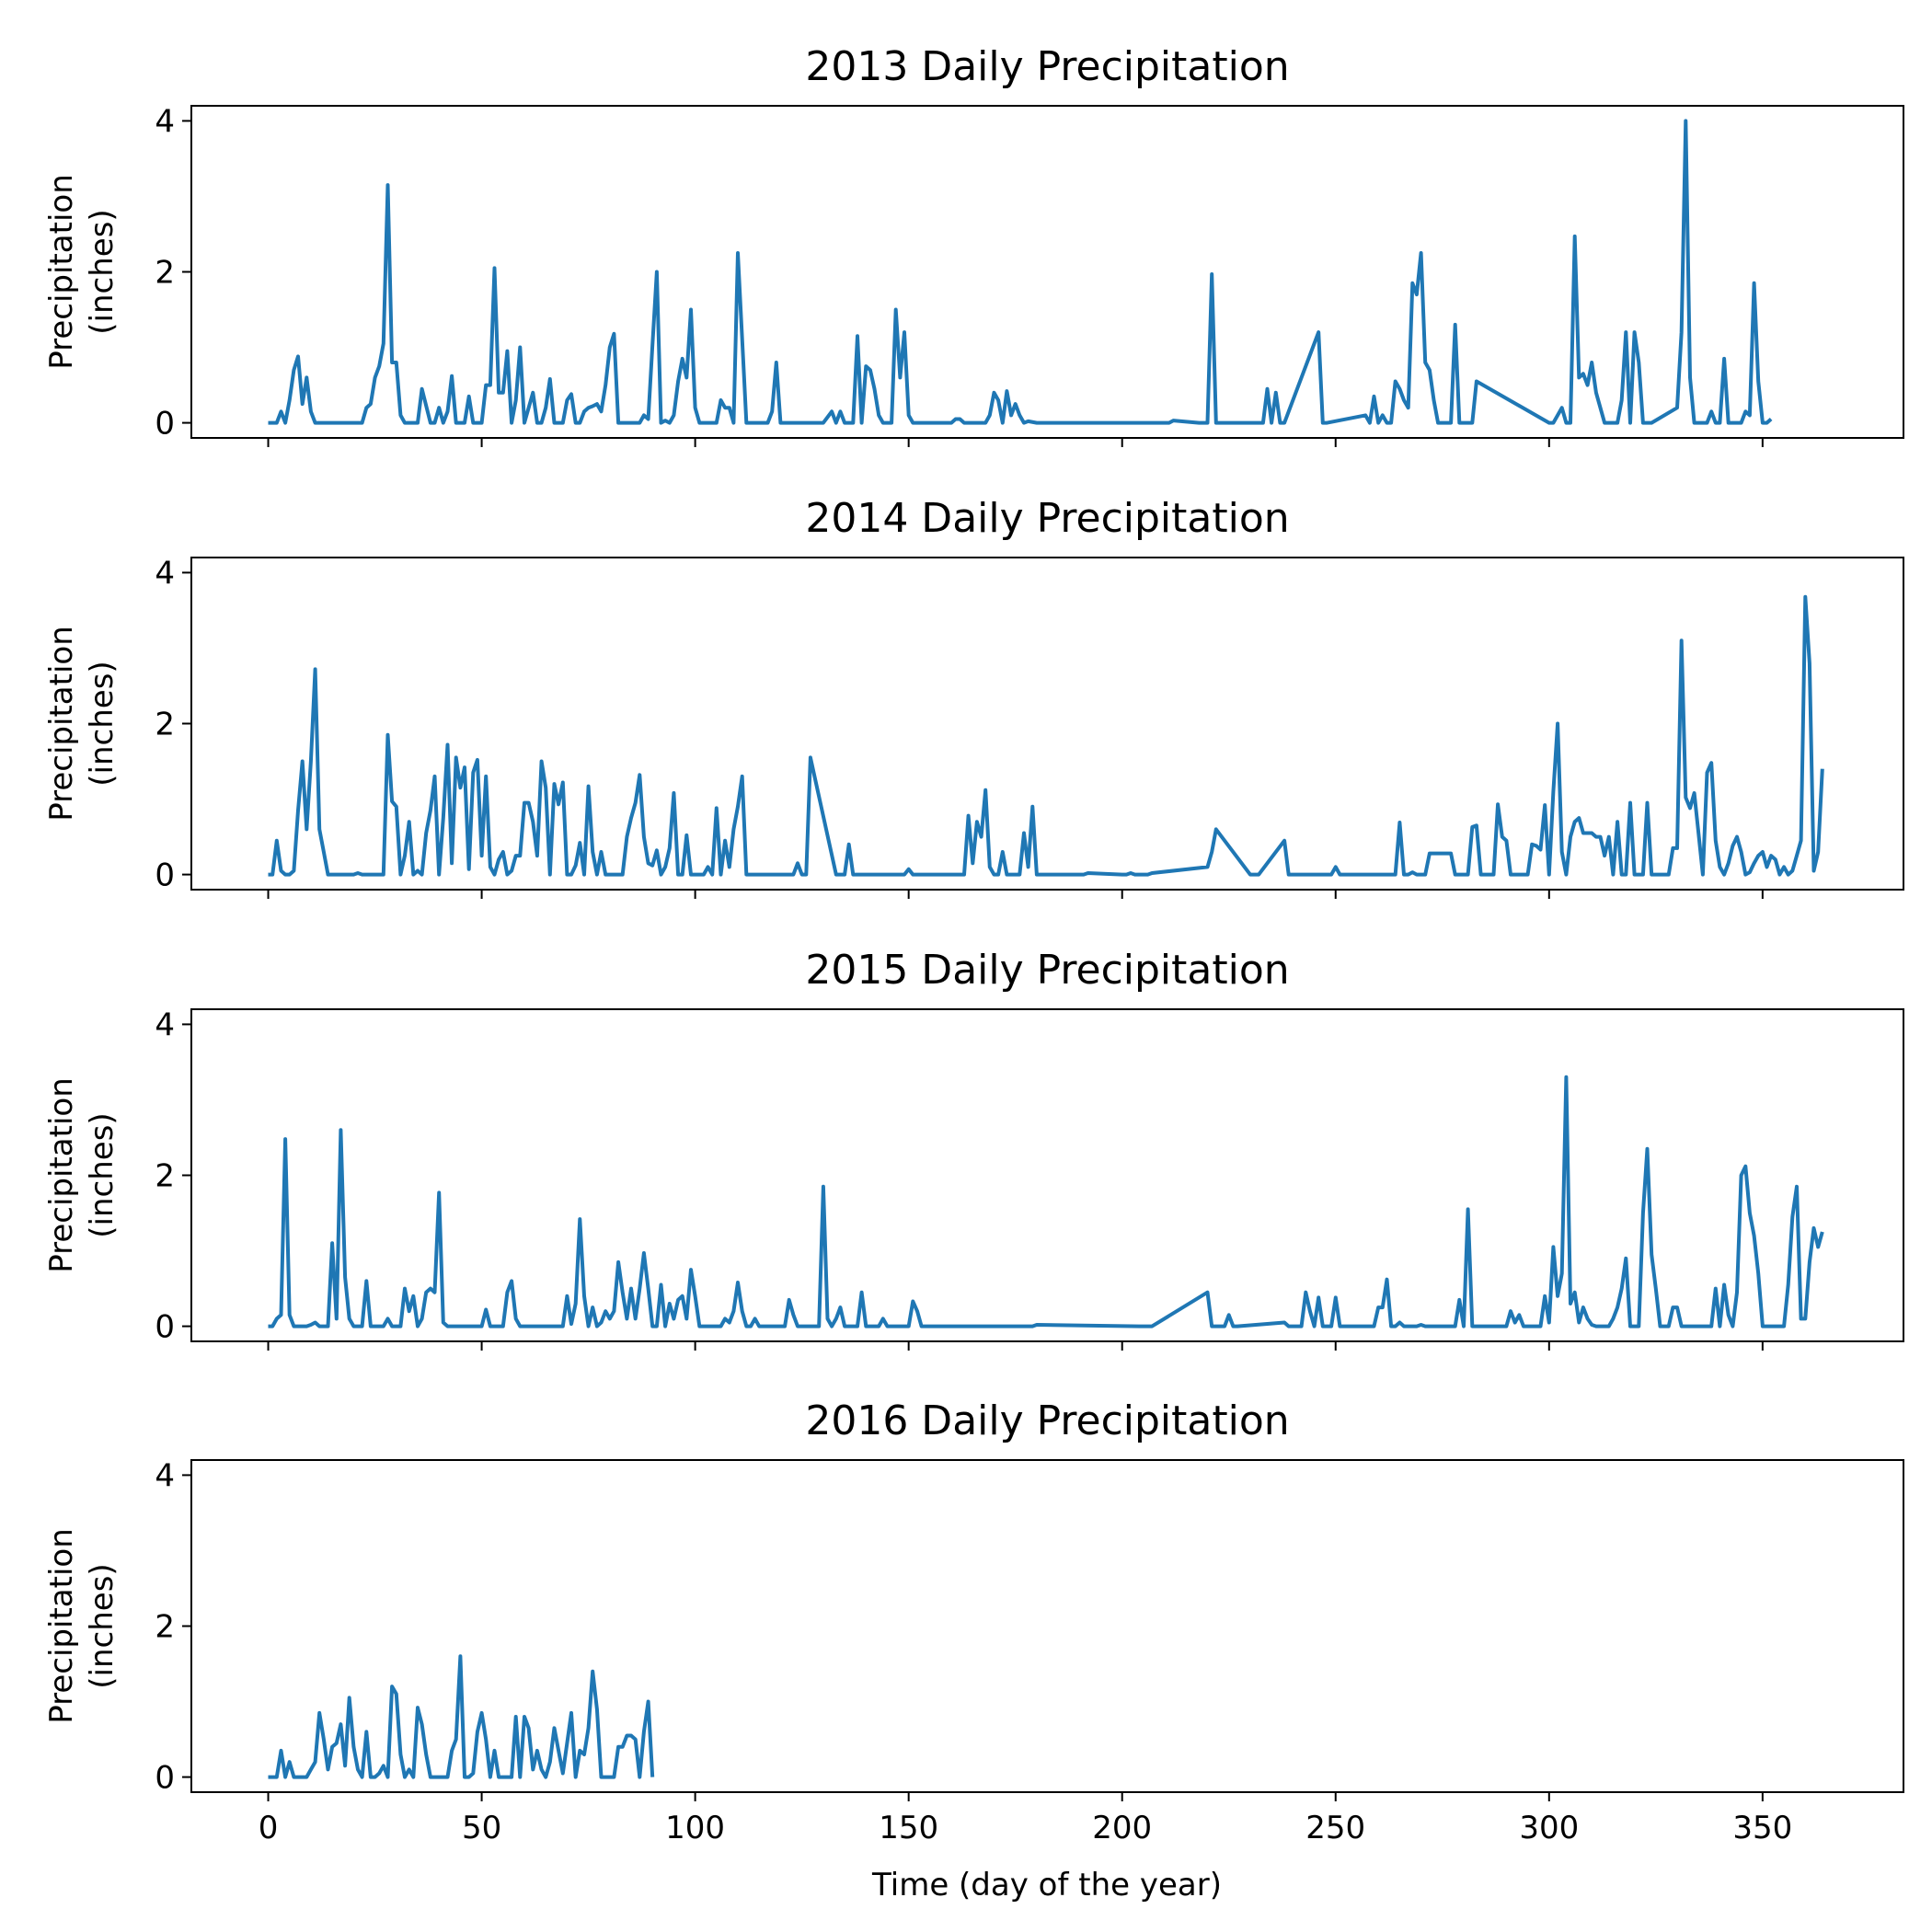 The width and height of the screenshot is (1932, 1932). What do you see at coordinates (1047, 970) in the screenshot?
I see `panel-title: 2015 Daily Precipitation` at bounding box center [1047, 970].